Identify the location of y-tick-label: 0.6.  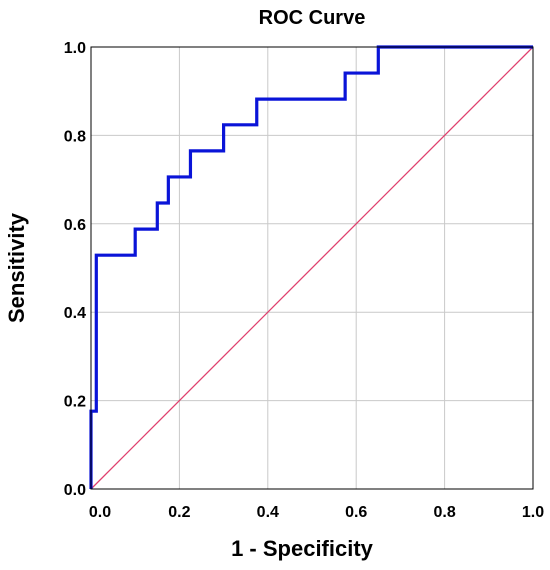
(75, 225).